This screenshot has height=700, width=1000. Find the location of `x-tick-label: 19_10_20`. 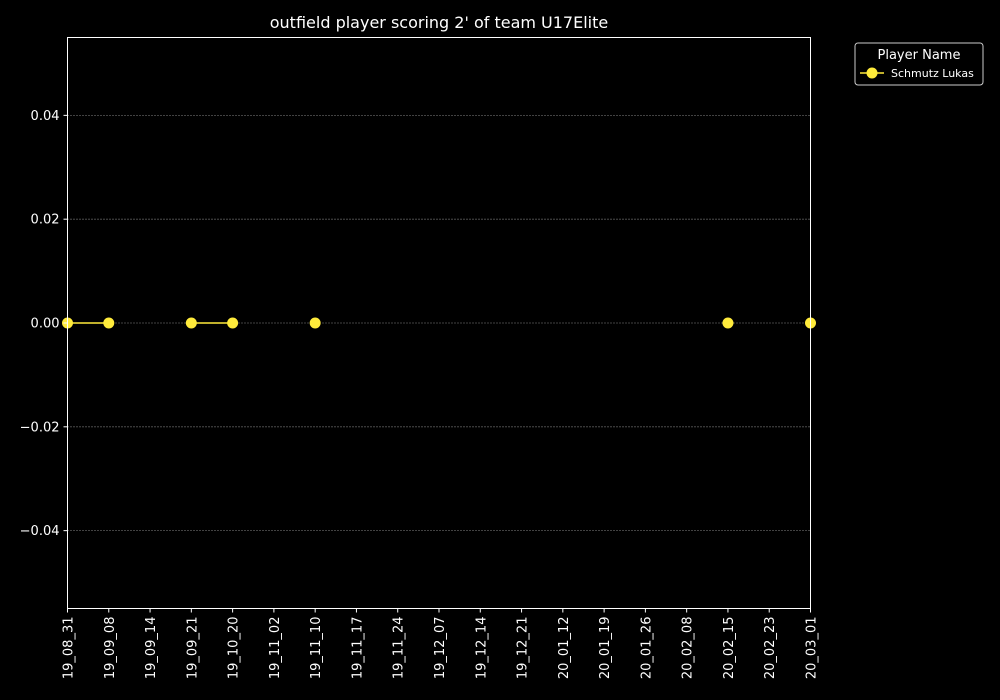

x-tick-label: 19_10_20 is located at coordinates (234, 648).